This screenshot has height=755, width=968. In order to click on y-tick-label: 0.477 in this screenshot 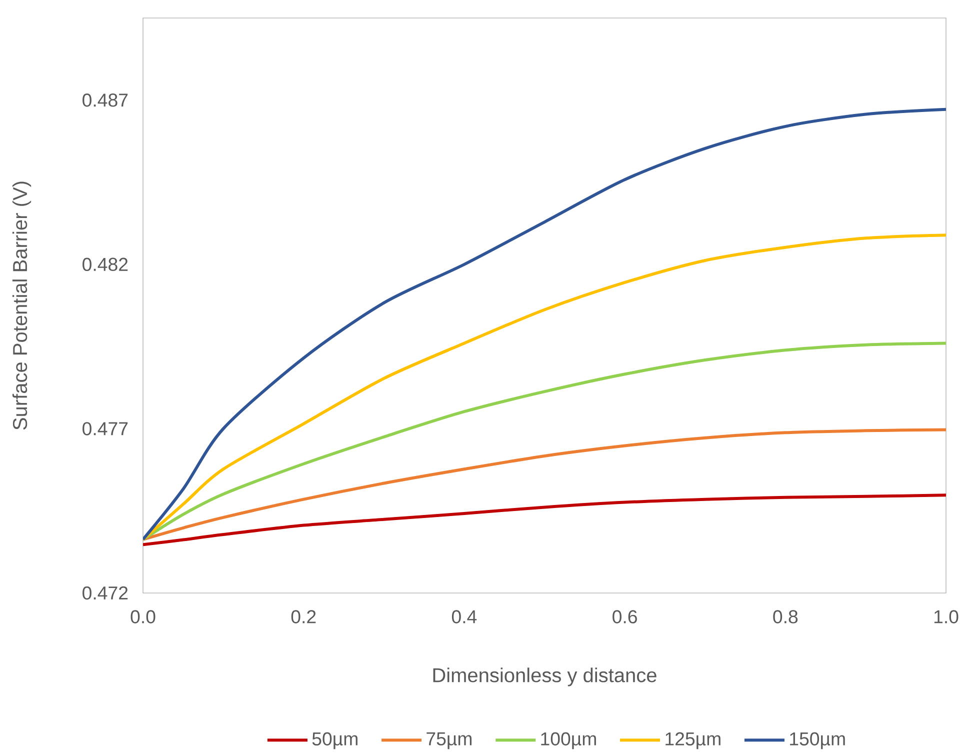, I will do `click(105, 429)`.